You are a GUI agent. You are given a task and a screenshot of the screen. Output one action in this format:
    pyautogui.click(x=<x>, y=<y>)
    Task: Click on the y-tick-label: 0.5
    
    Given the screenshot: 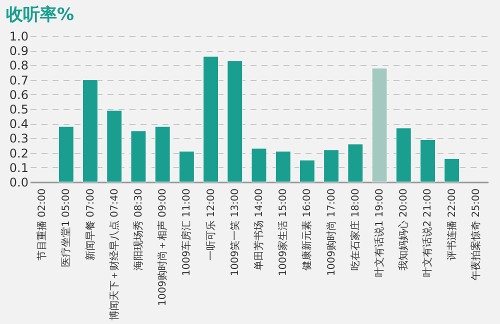 What is the action you would take?
    pyautogui.click(x=18, y=109)
    